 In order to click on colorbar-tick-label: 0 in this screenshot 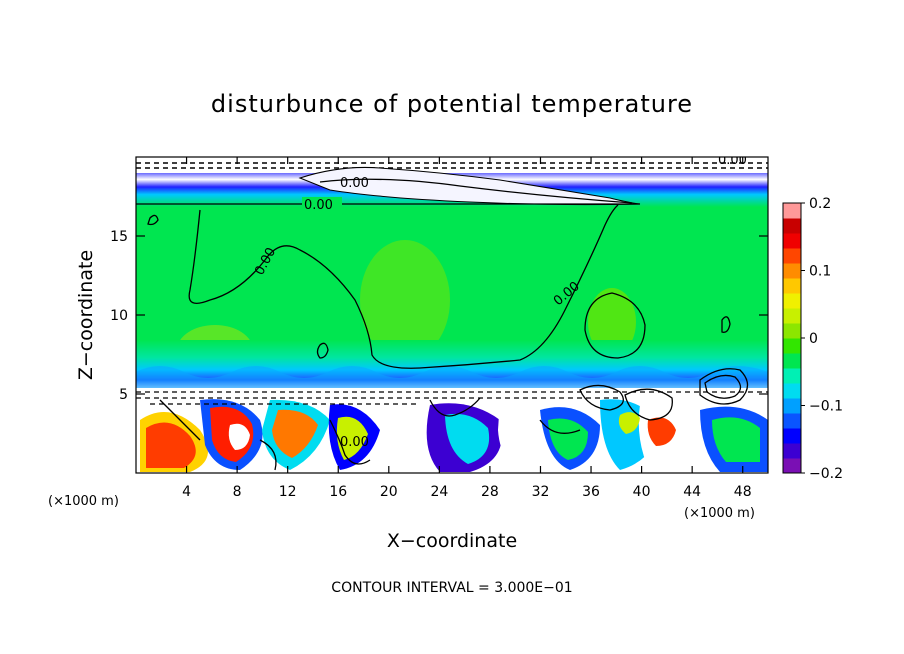, I will do `click(813, 339)`.